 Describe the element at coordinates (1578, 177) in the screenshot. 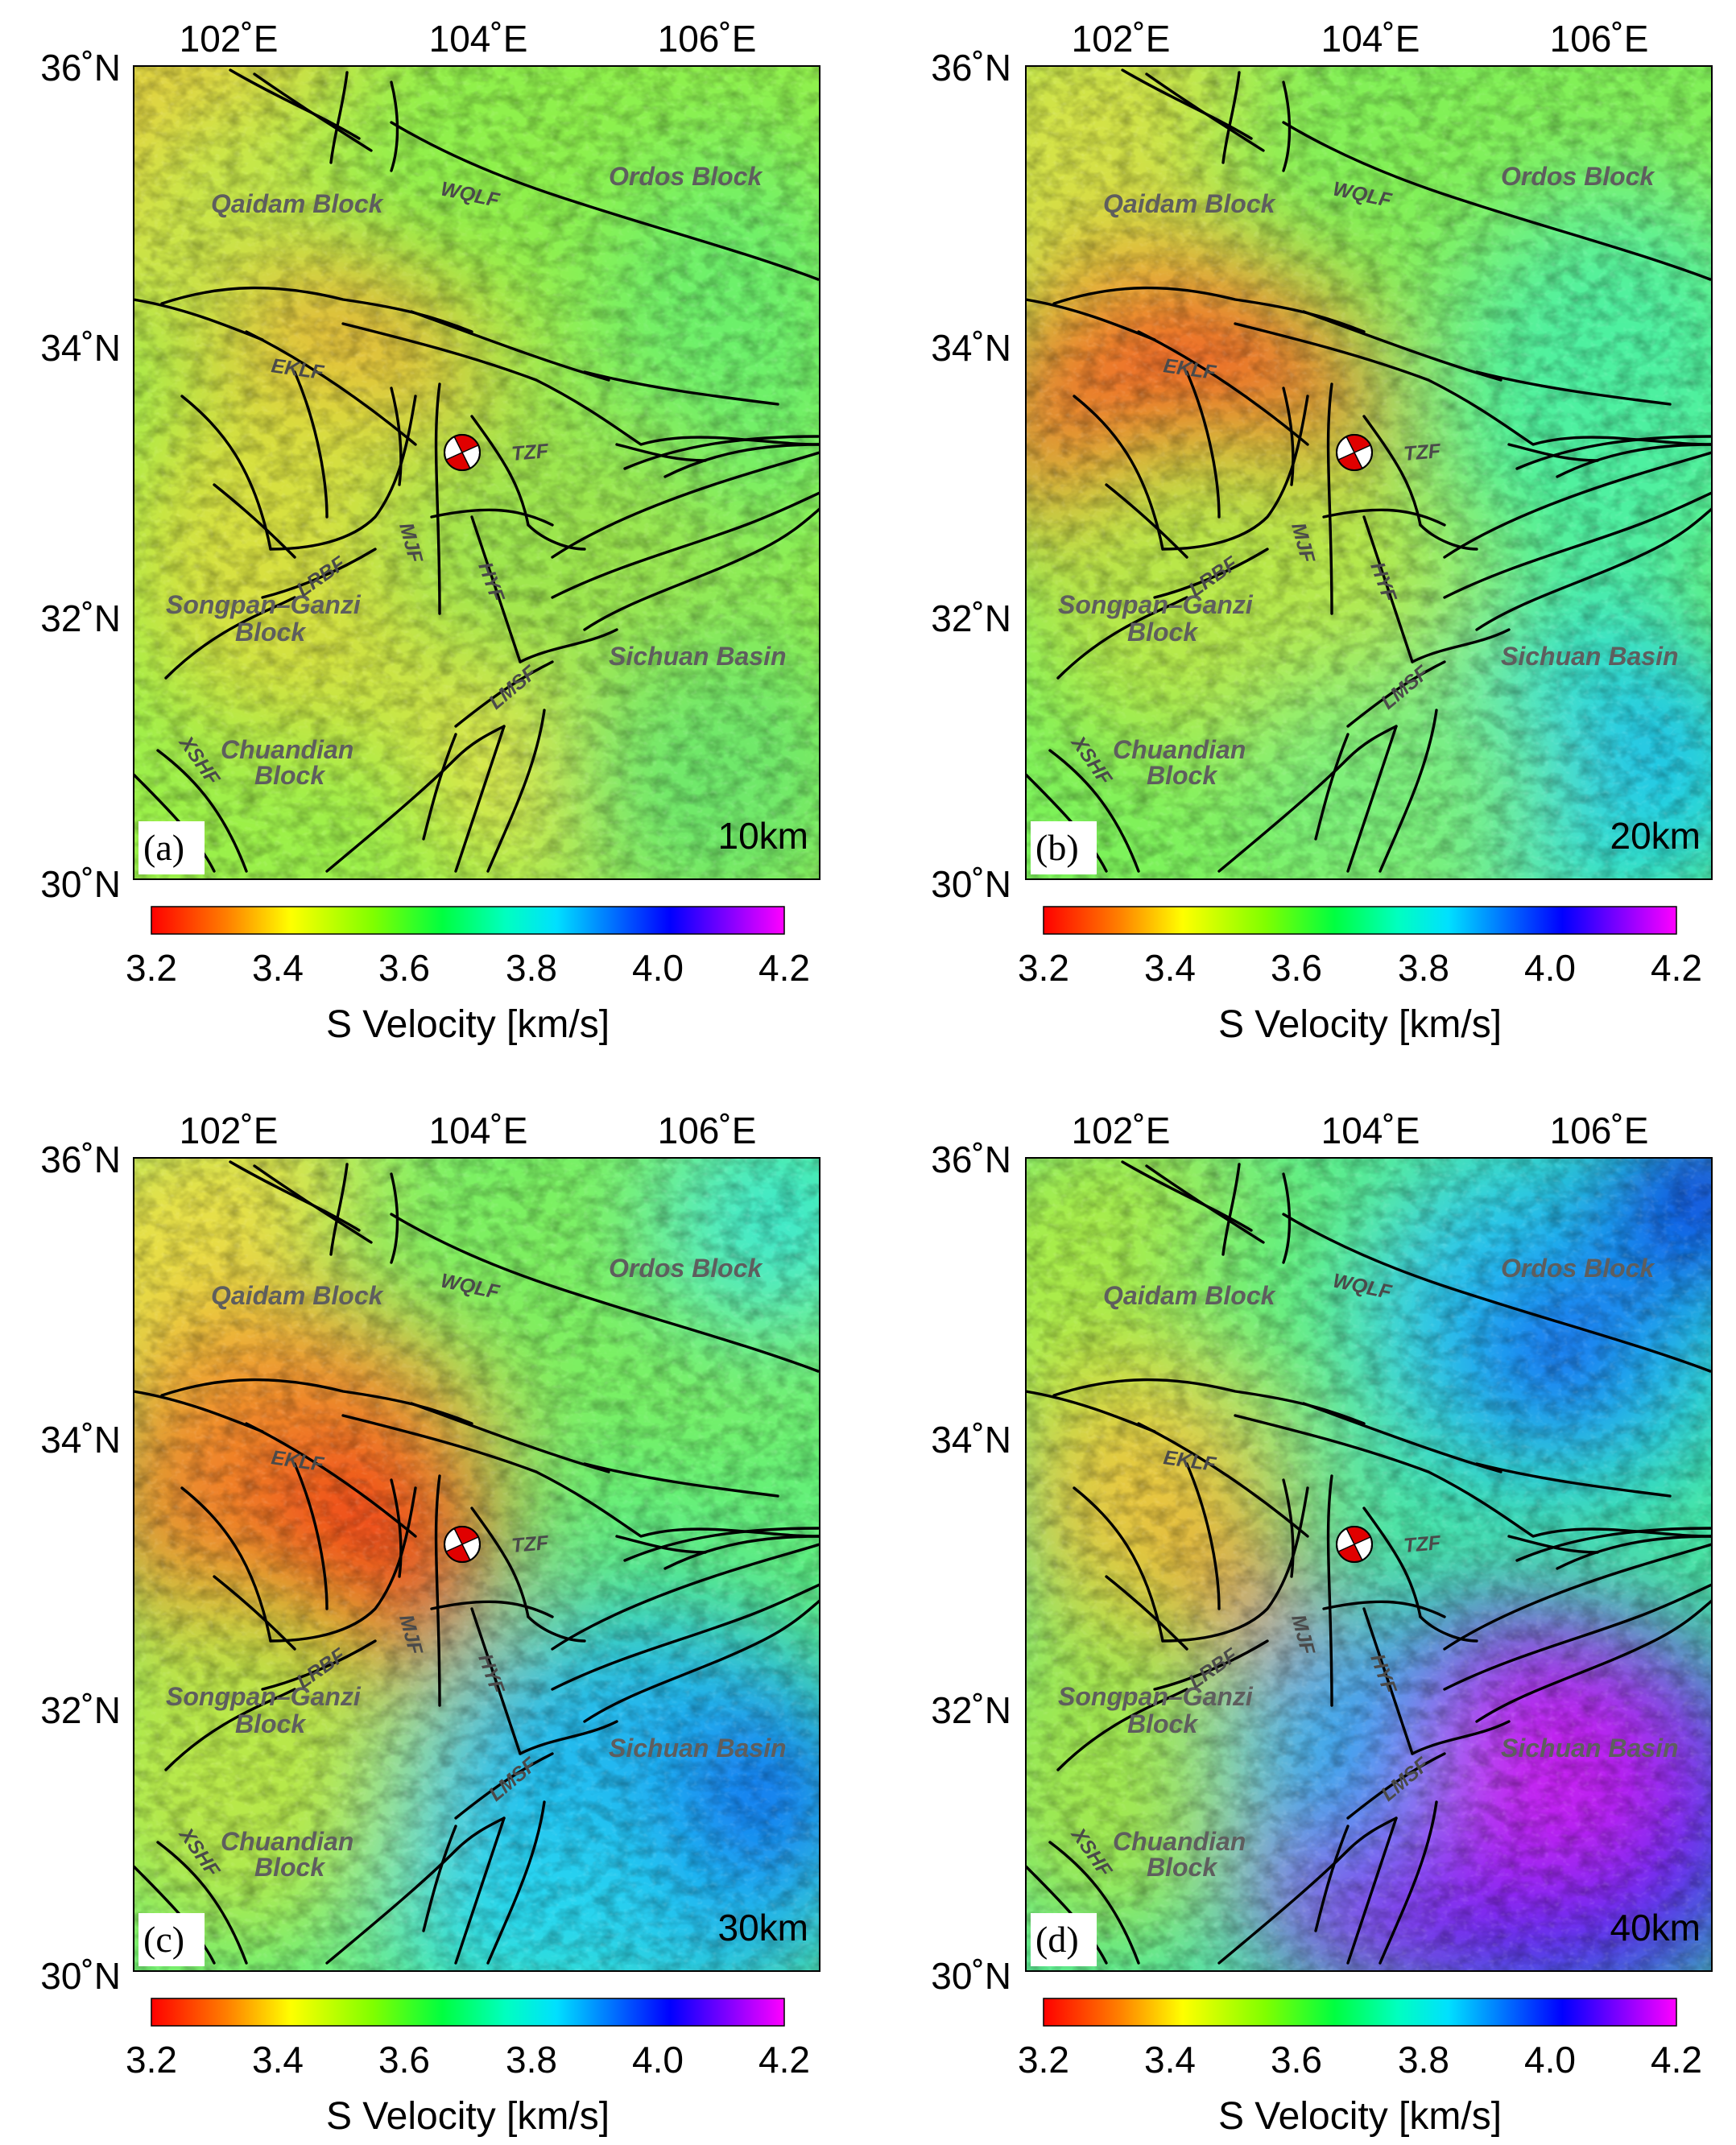

I see `region-ordos-b: Ordos Block` at that location.